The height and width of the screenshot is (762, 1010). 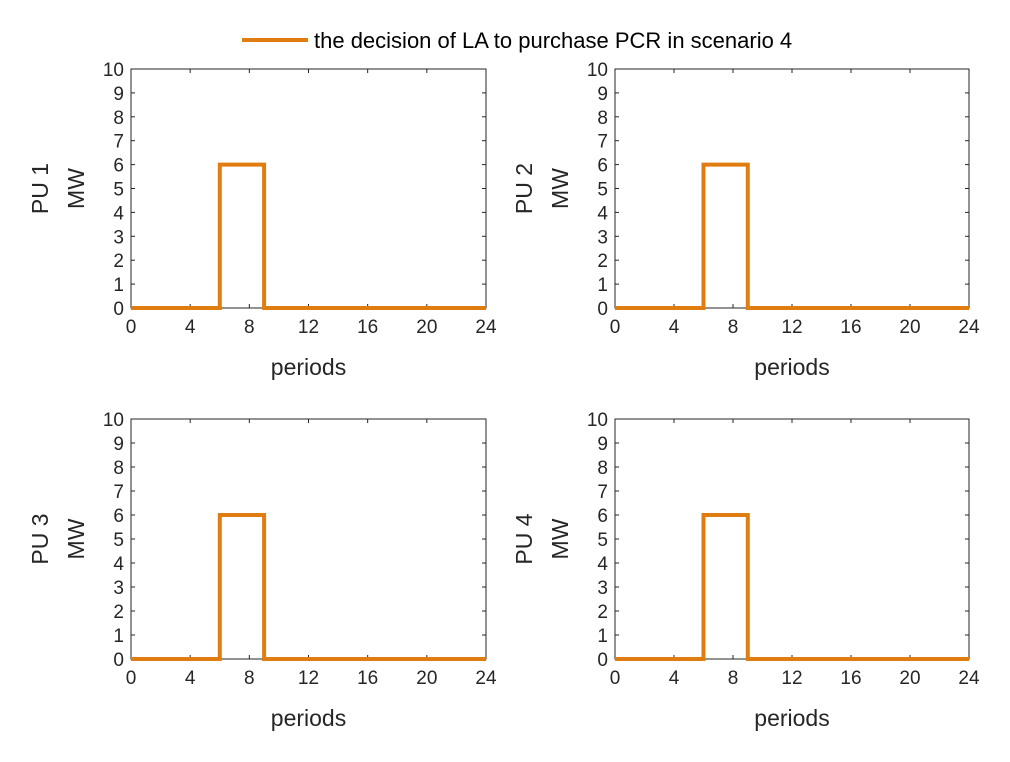 I want to click on y-axis-outer-label: PU 2, so click(x=524, y=188).